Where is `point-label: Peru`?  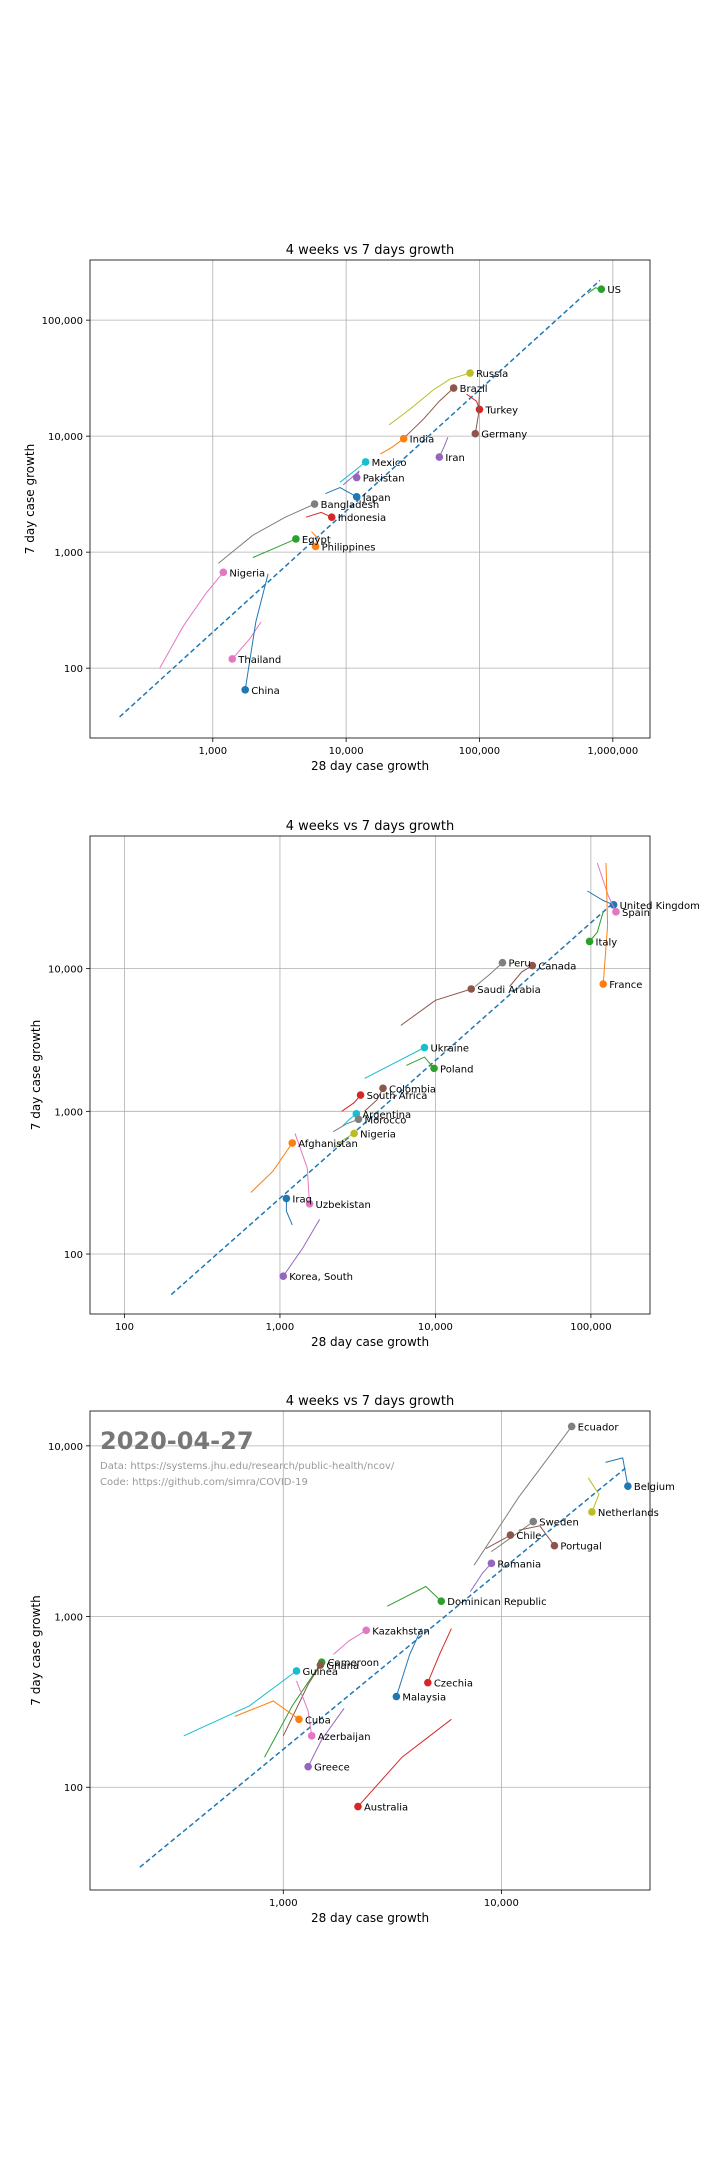 point-label: Peru is located at coordinates (519, 964).